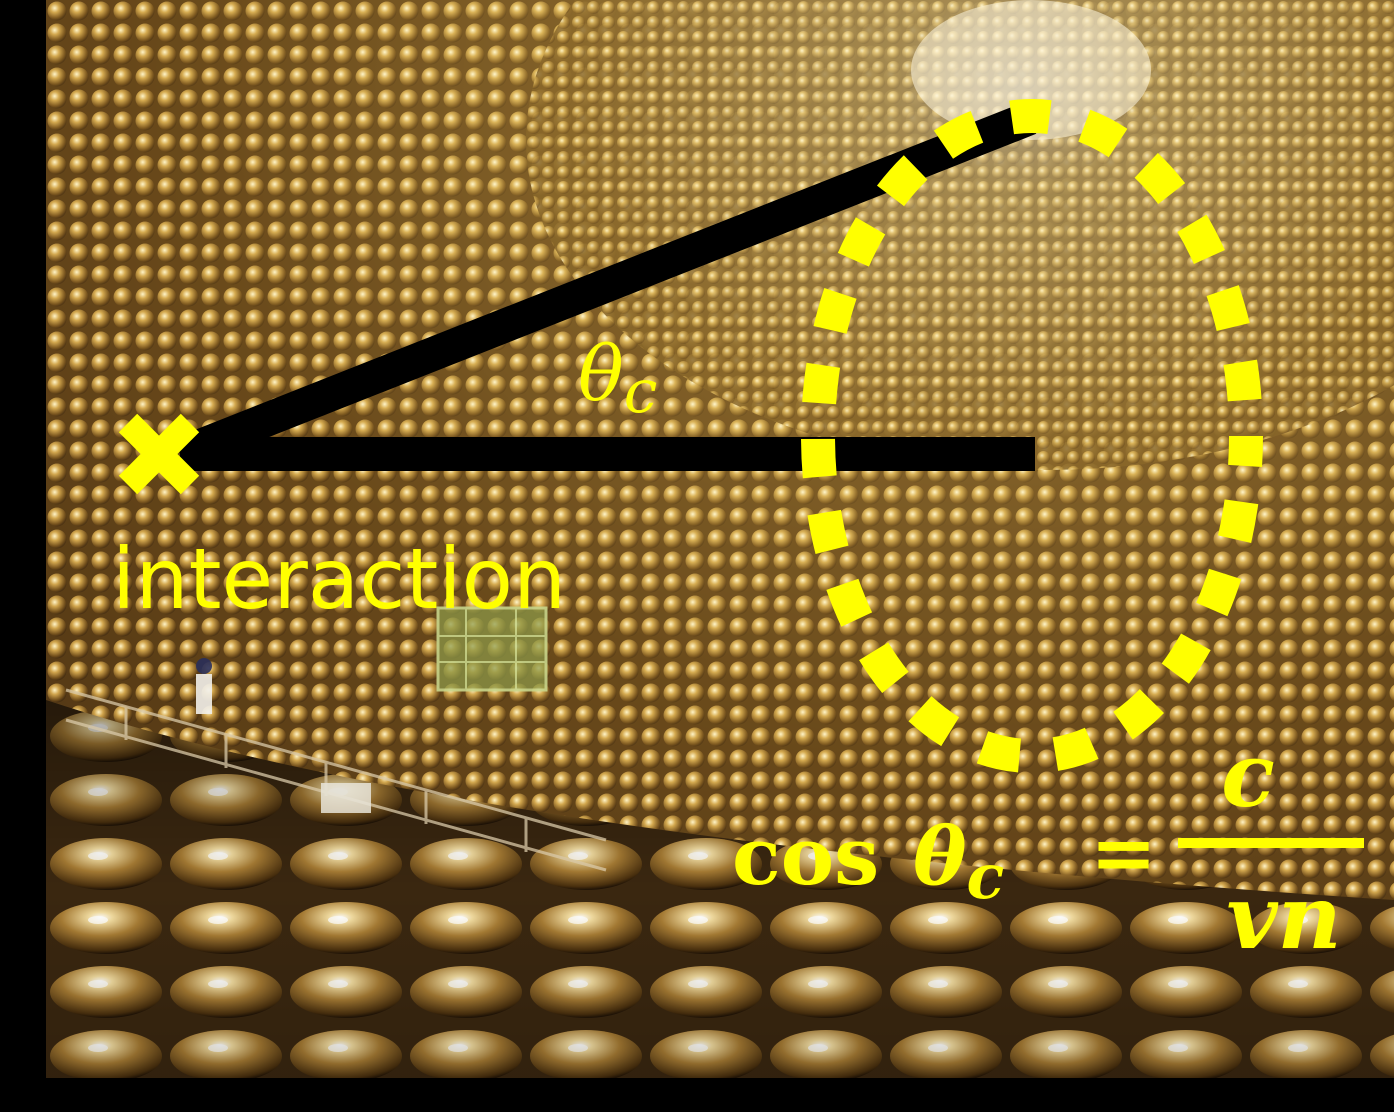 This screenshot has width=1394, height=1112. What do you see at coordinates (1271, 843) in the screenshot?
I see `fraction-bar` at bounding box center [1271, 843].